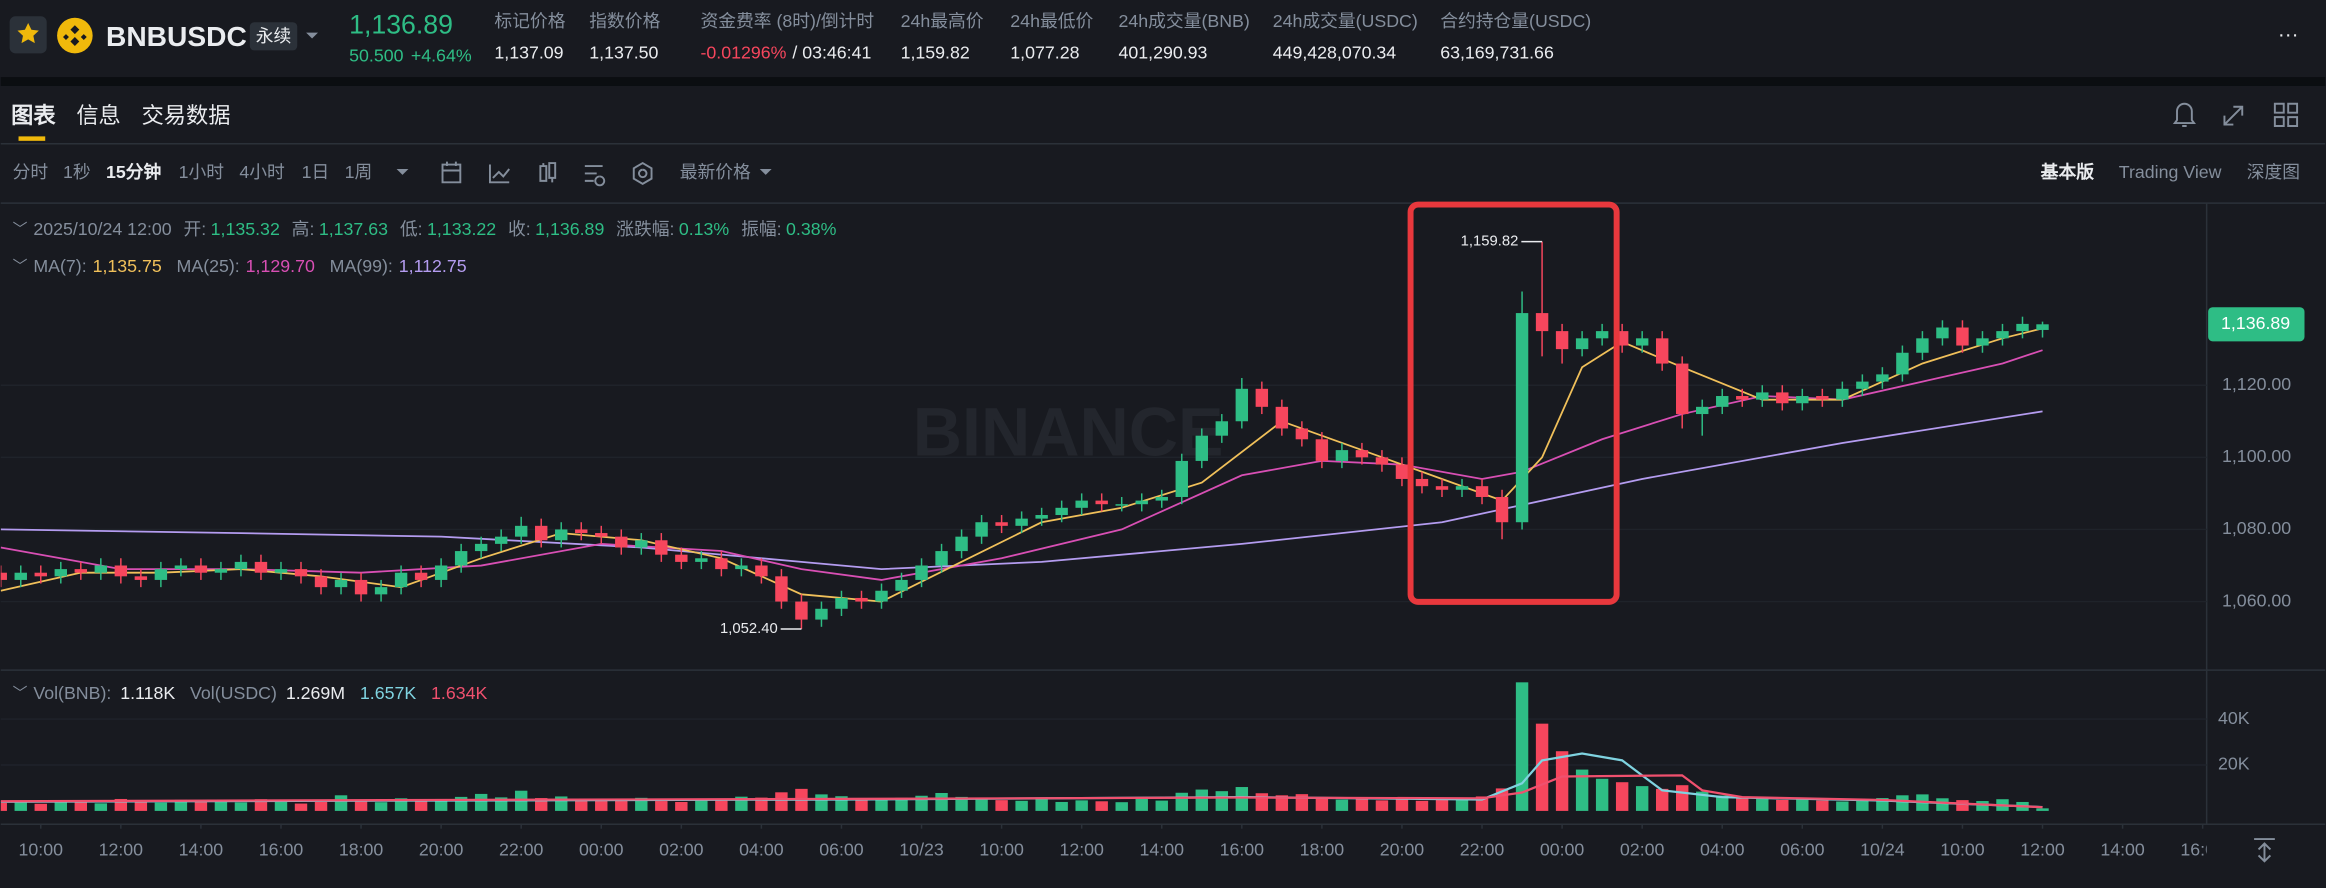  I want to click on stat-label: 指数价格, so click(624, 21).